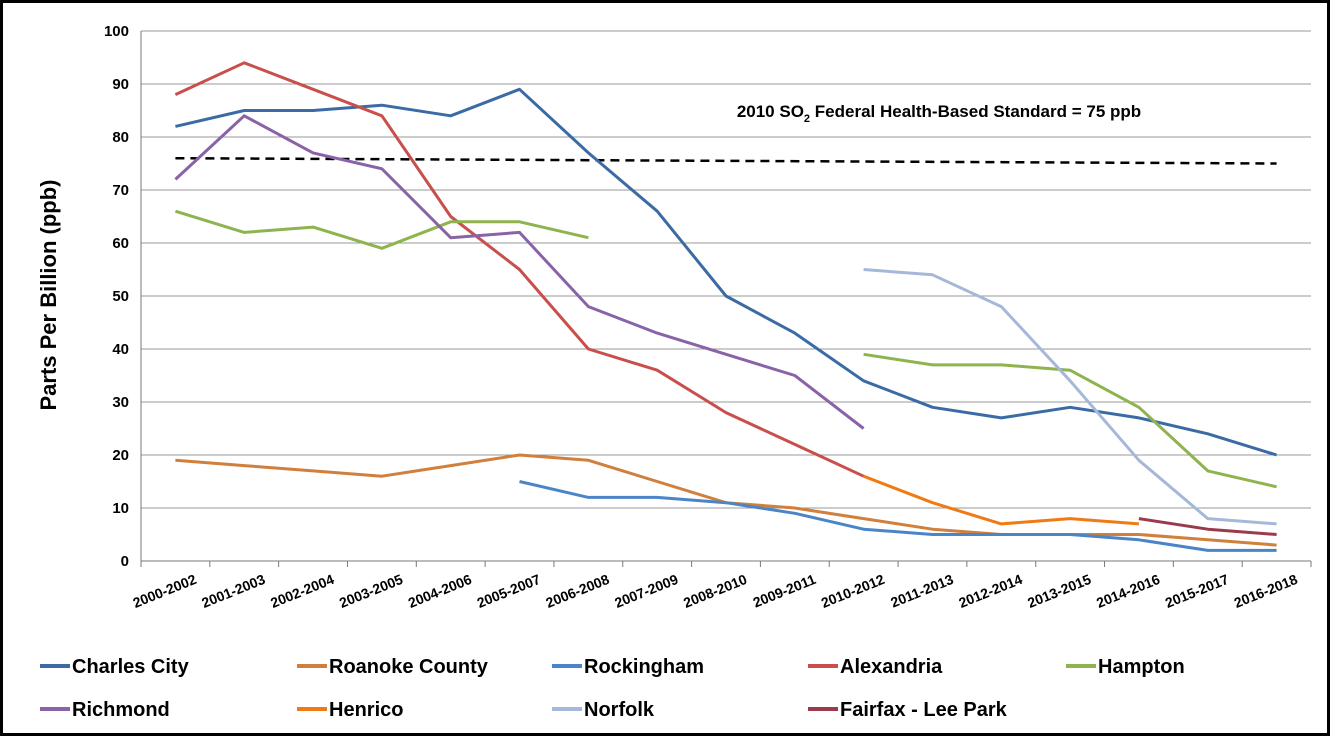 The image size is (1330, 736). I want to click on legend-label-norfolk: Norfolk, so click(619, 710).